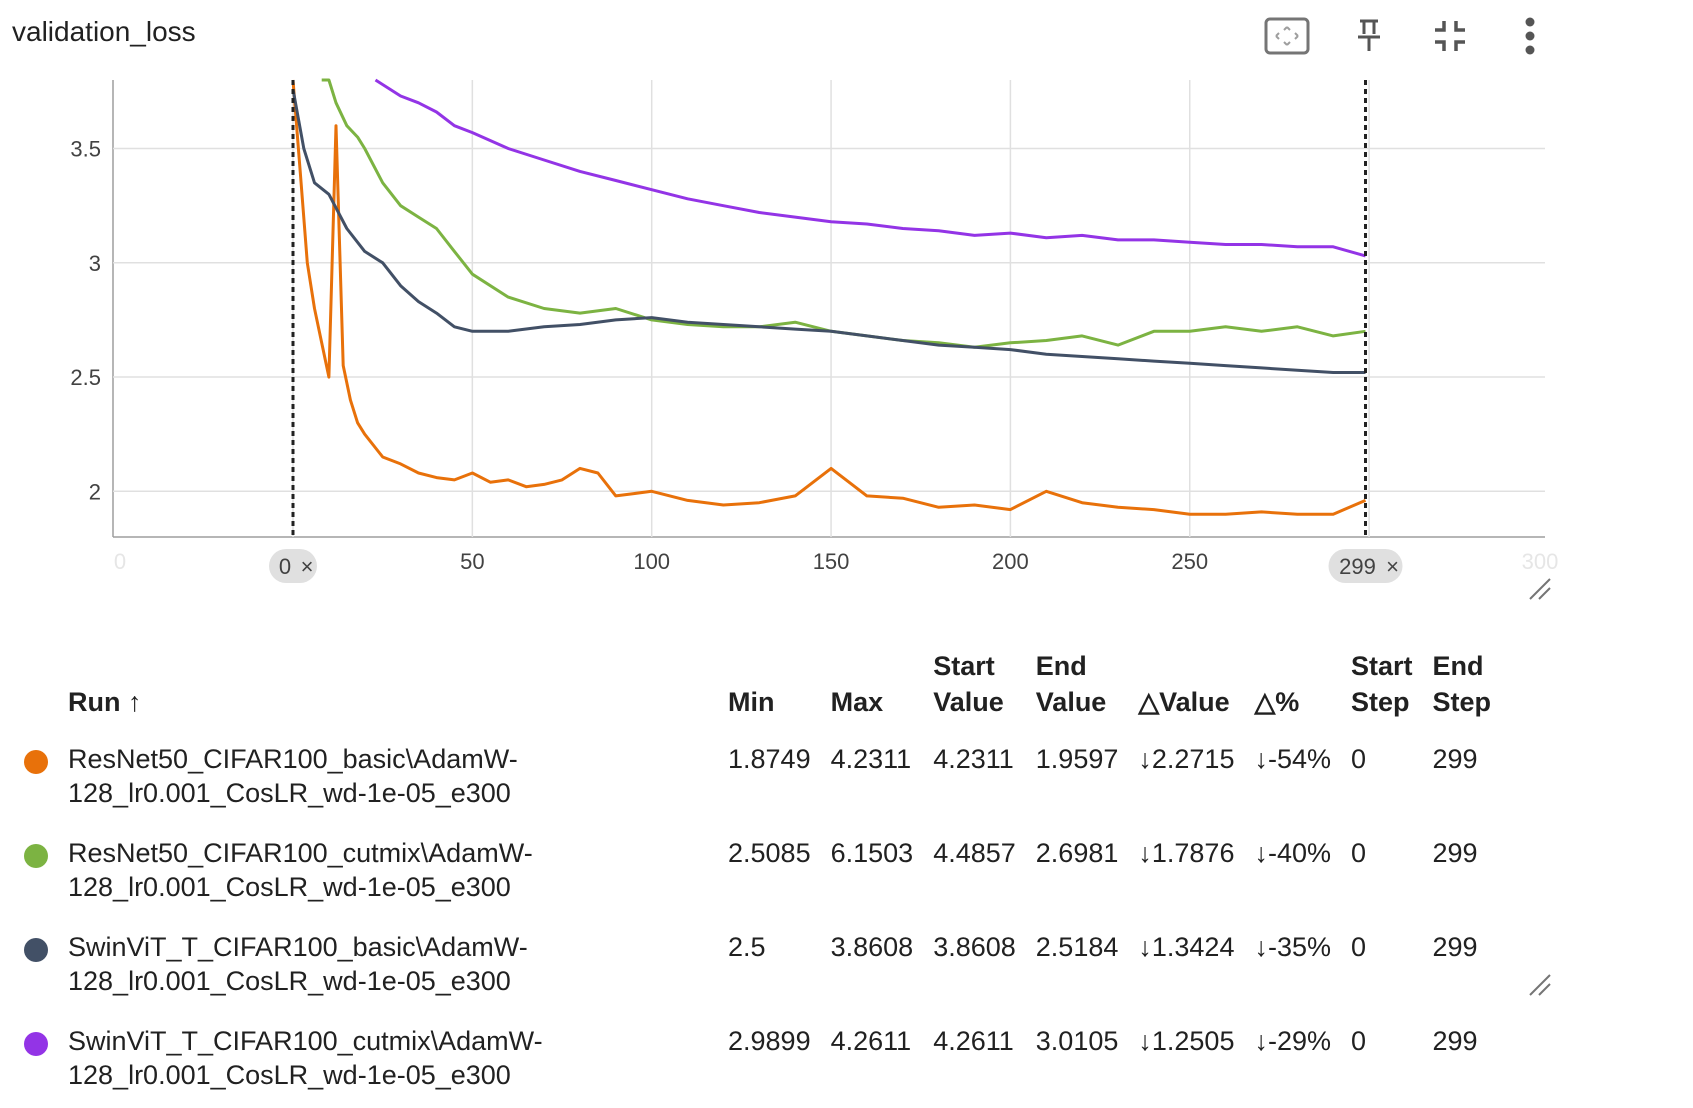 The image size is (1693, 1108). Describe the element at coordinates (85, 149) in the screenshot. I see `y-tick-label: 3.5` at that location.